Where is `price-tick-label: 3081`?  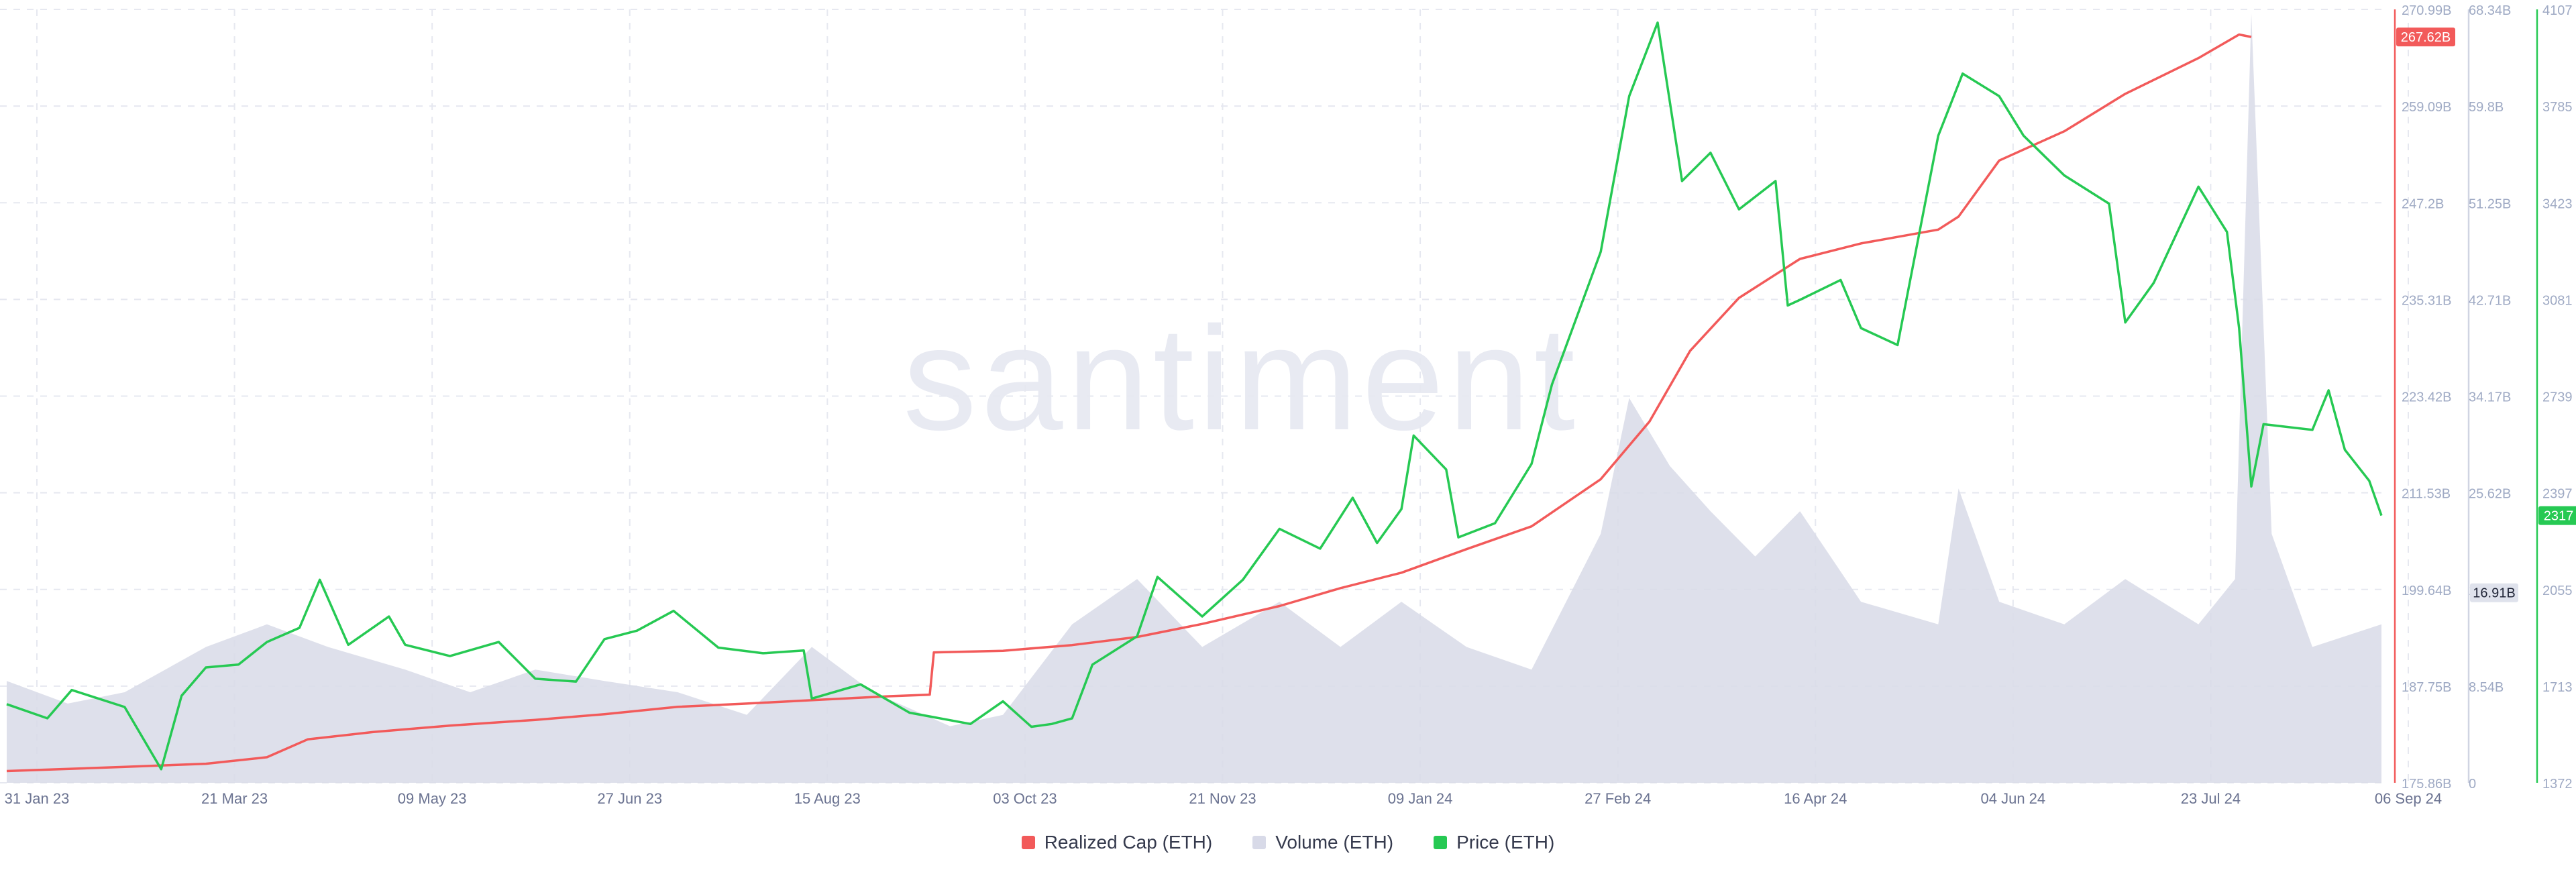 price-tick-label: 3081 is located at coordinates (2557, 301).